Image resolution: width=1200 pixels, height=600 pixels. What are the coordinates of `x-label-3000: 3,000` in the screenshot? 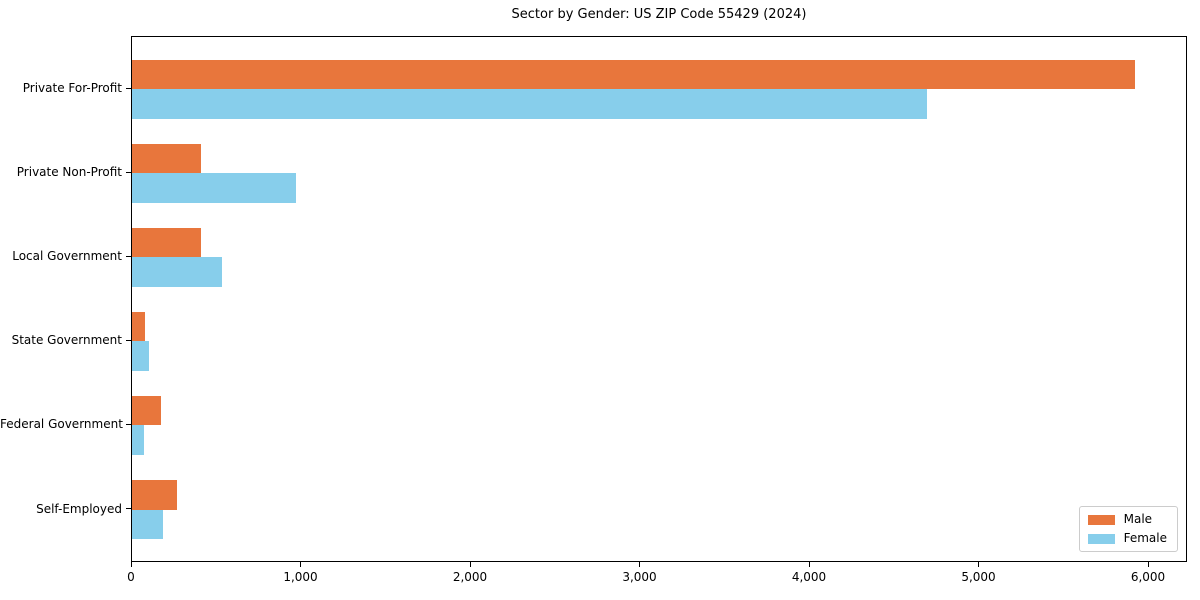 It's located at (639, 577).